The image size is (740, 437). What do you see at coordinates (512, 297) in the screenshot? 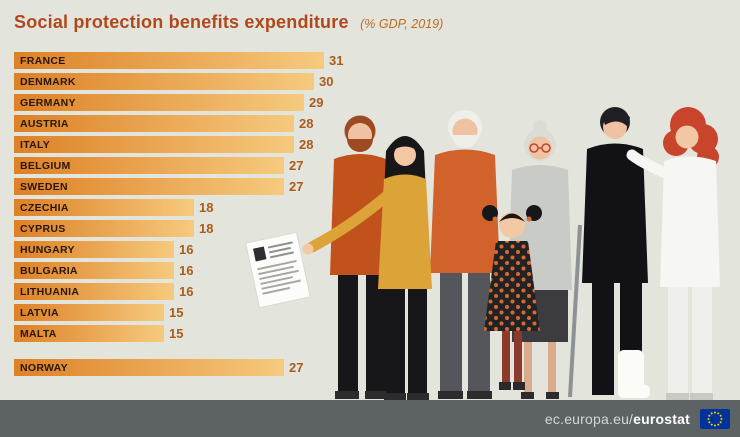
I see `person-child` at bounding box center [512, 297].